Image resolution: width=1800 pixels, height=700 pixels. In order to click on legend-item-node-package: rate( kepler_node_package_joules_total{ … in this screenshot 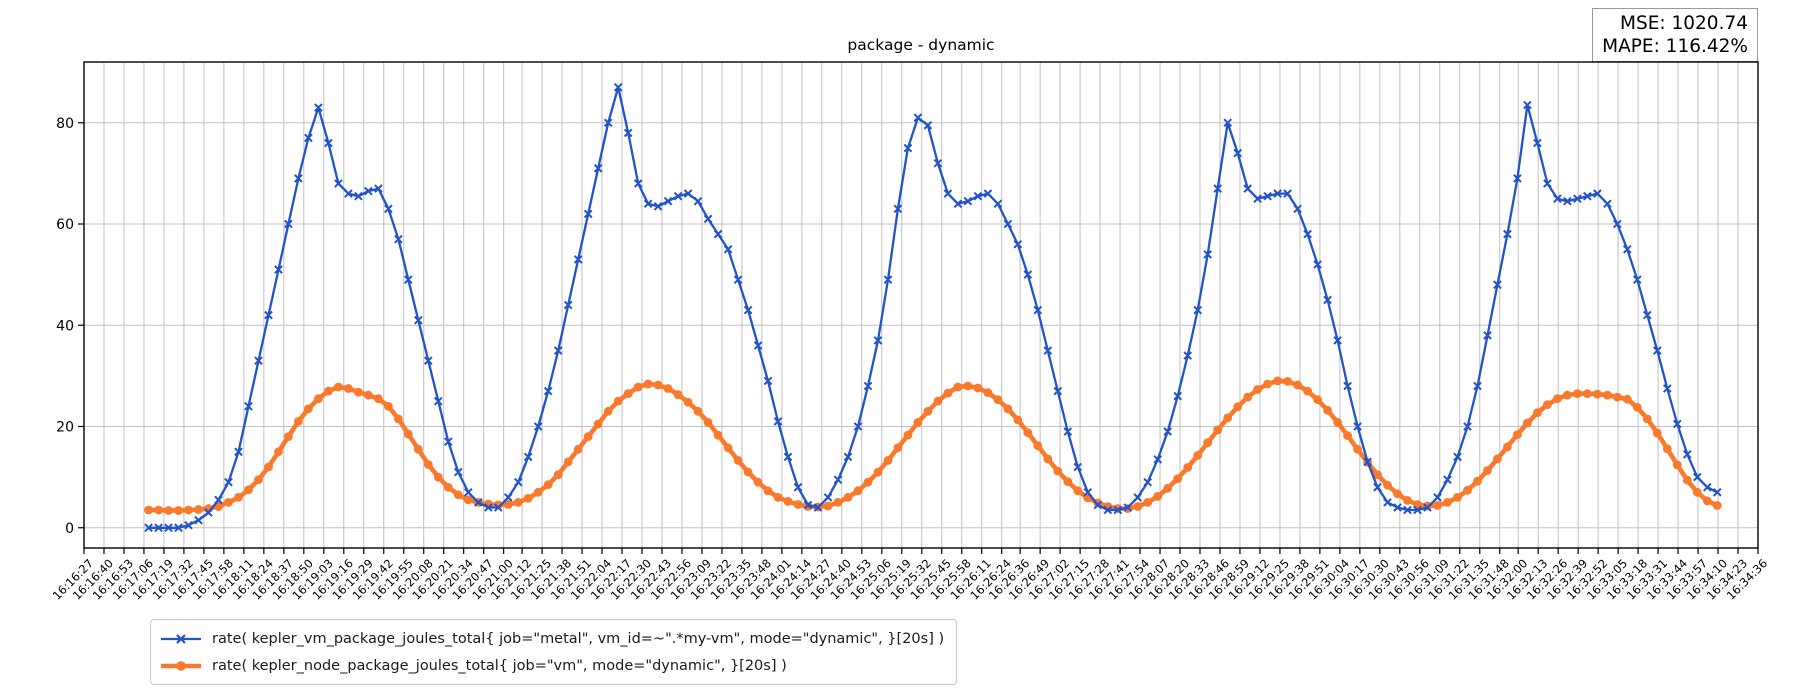, I will do `click(551, 665)`.